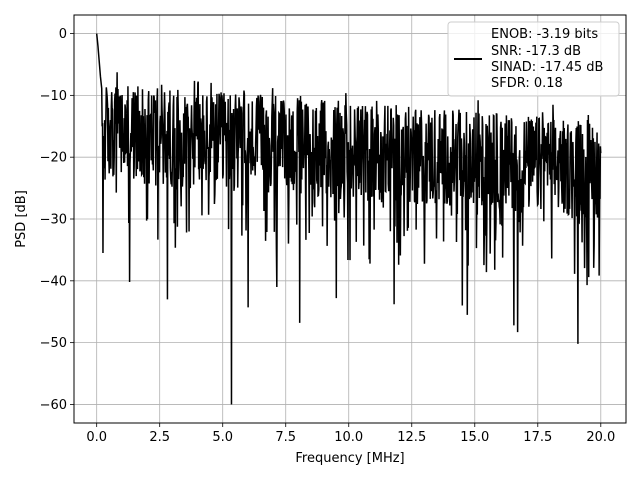  I want to click on x-axis-ticks: 0.0 2.5 5.0 7.5 10.0 12.5 15.0 17.5 20.0, so click(350, 434).